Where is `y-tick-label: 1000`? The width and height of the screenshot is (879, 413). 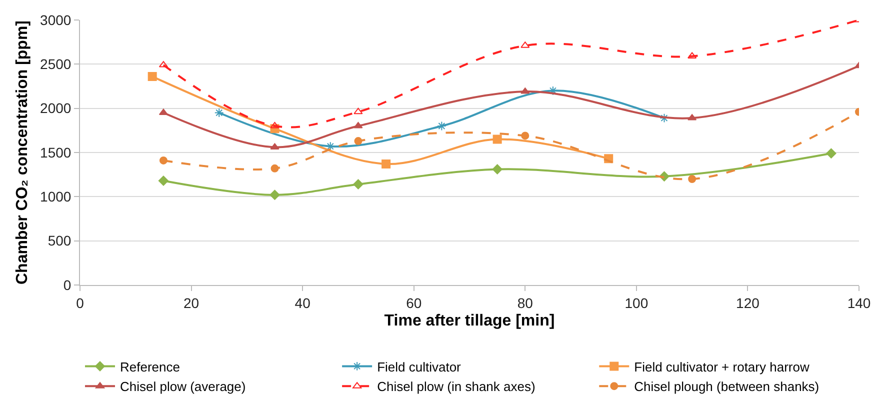
y-tick-label: 1000 is located at coordinates (56, 196).